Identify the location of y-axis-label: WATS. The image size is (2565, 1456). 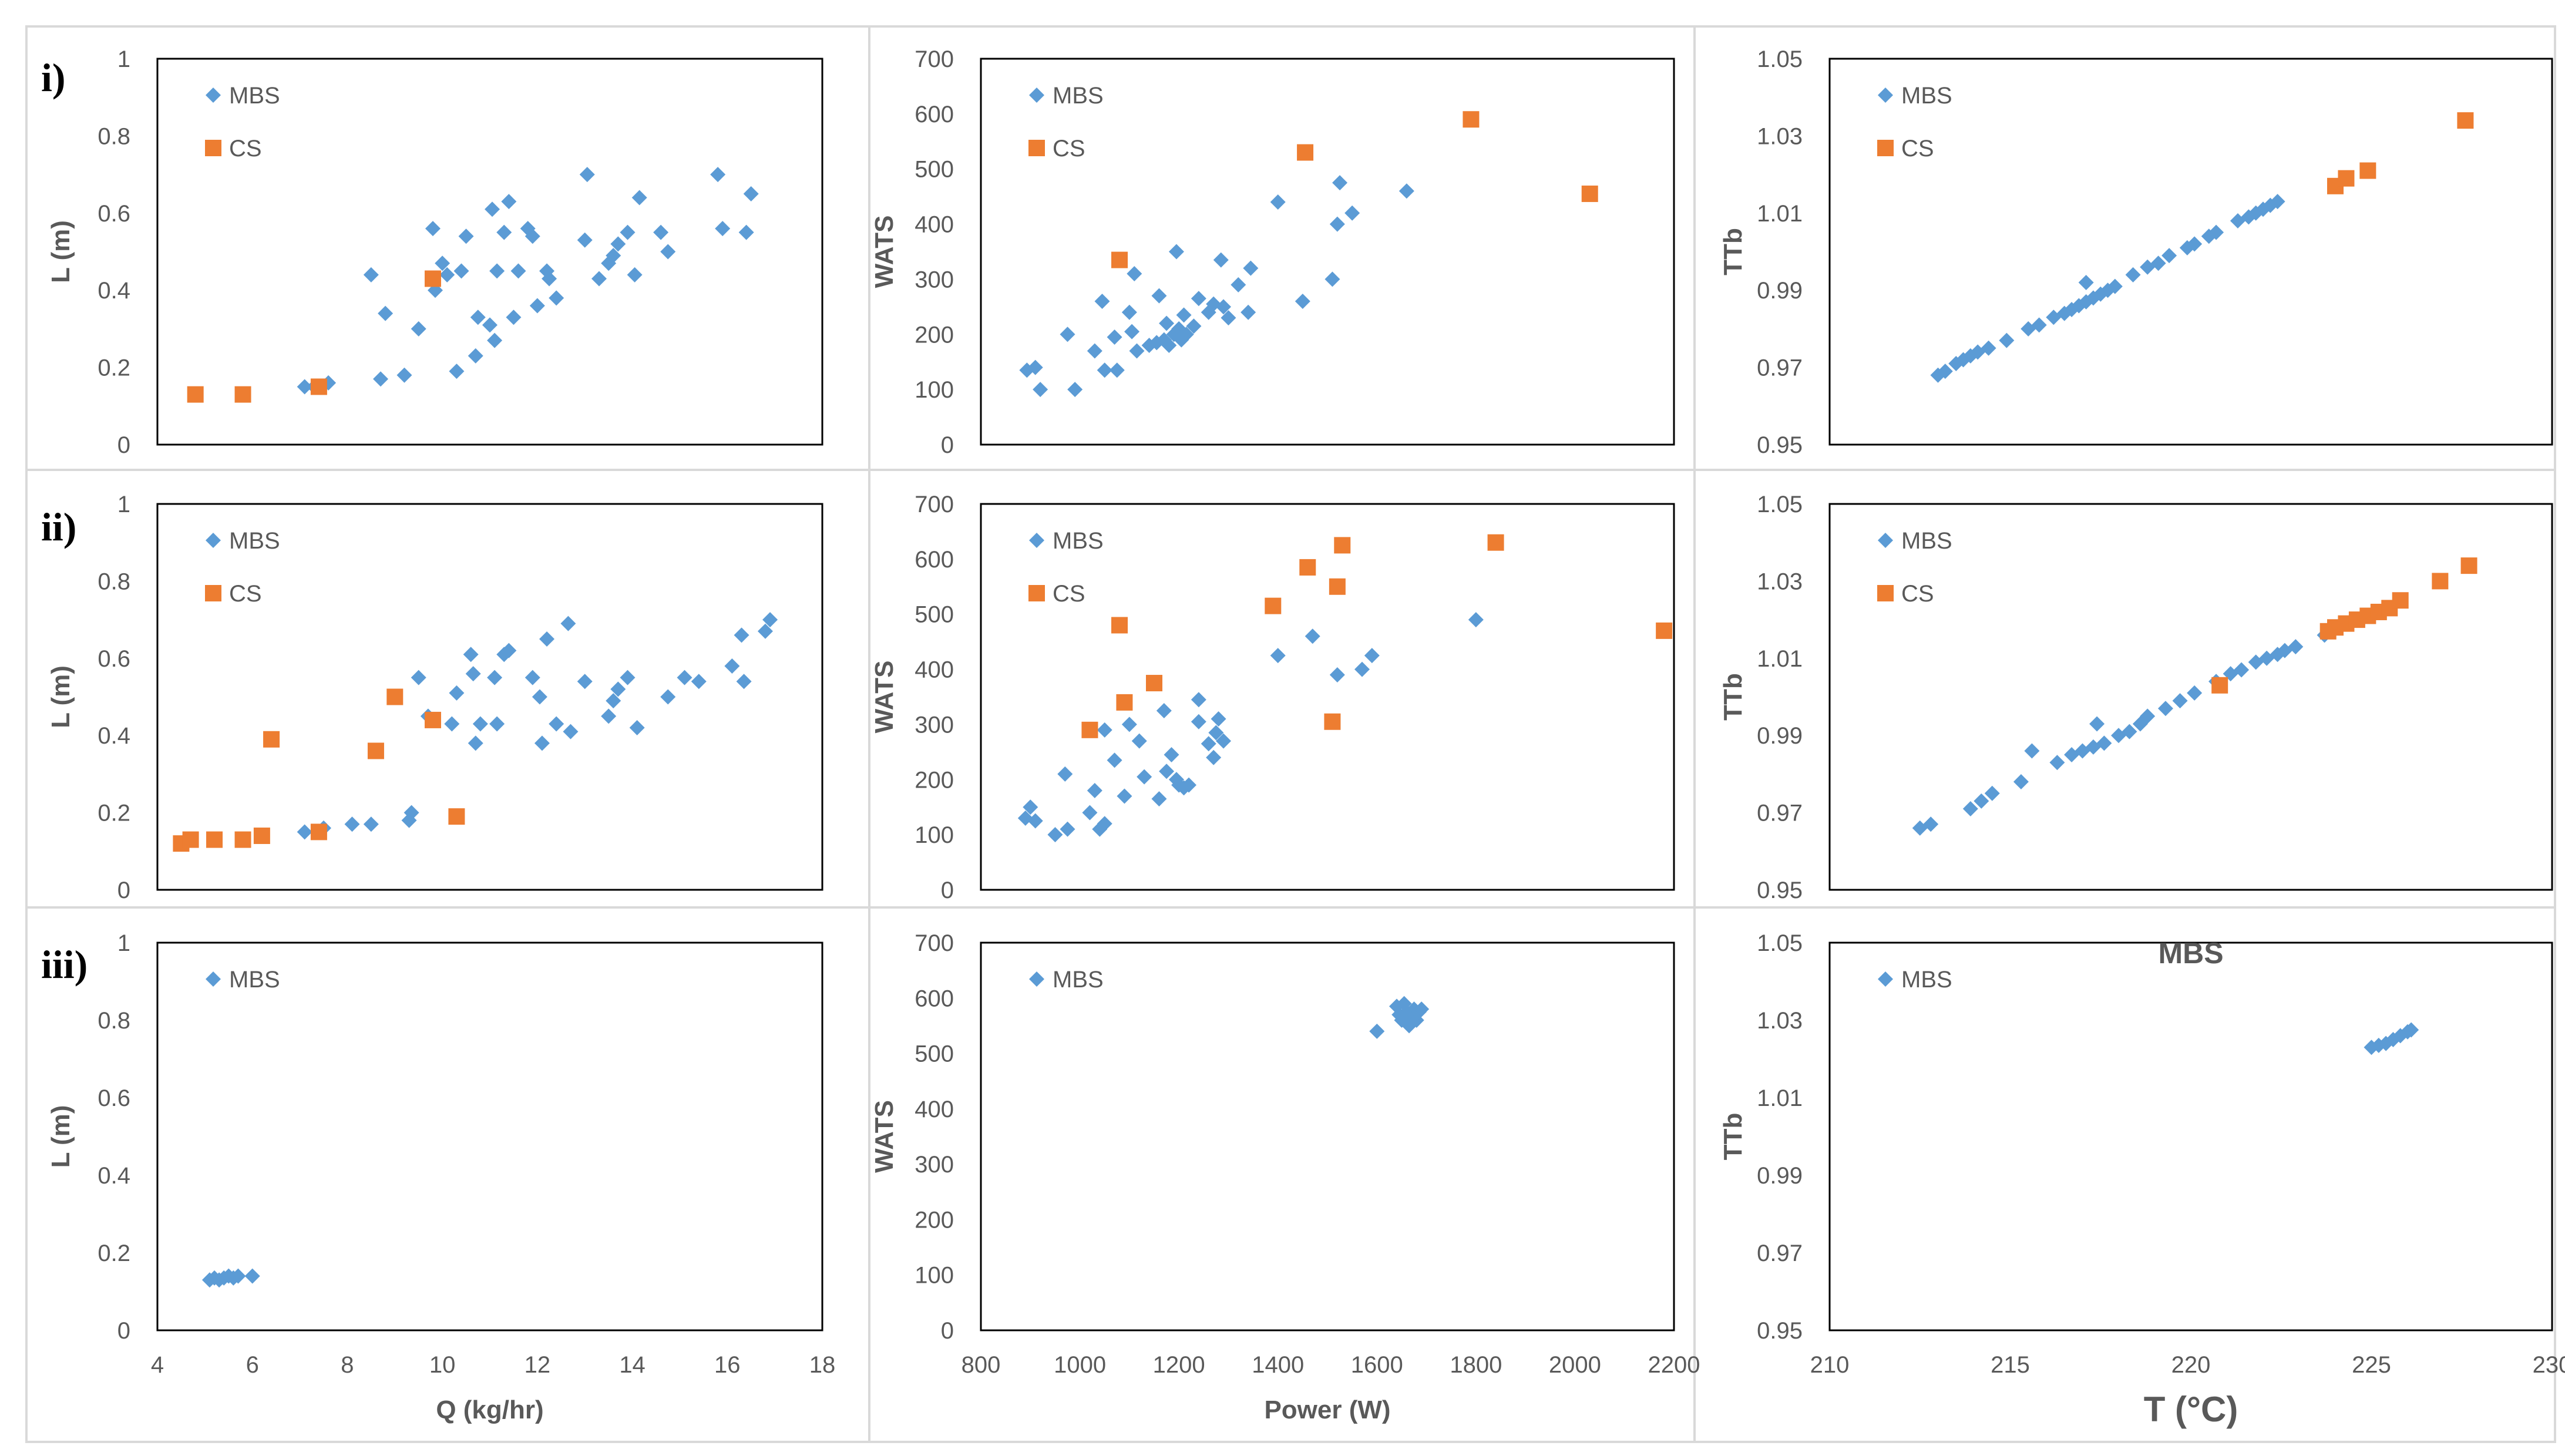
(884, 1136).